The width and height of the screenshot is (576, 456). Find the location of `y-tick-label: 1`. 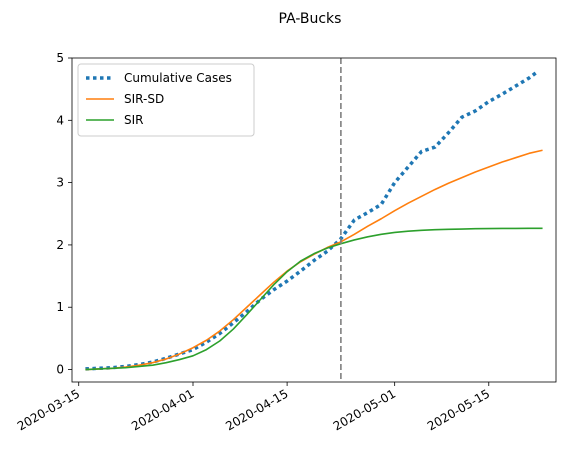

y-tick-label: 1 is located at coordinates (60, 307).